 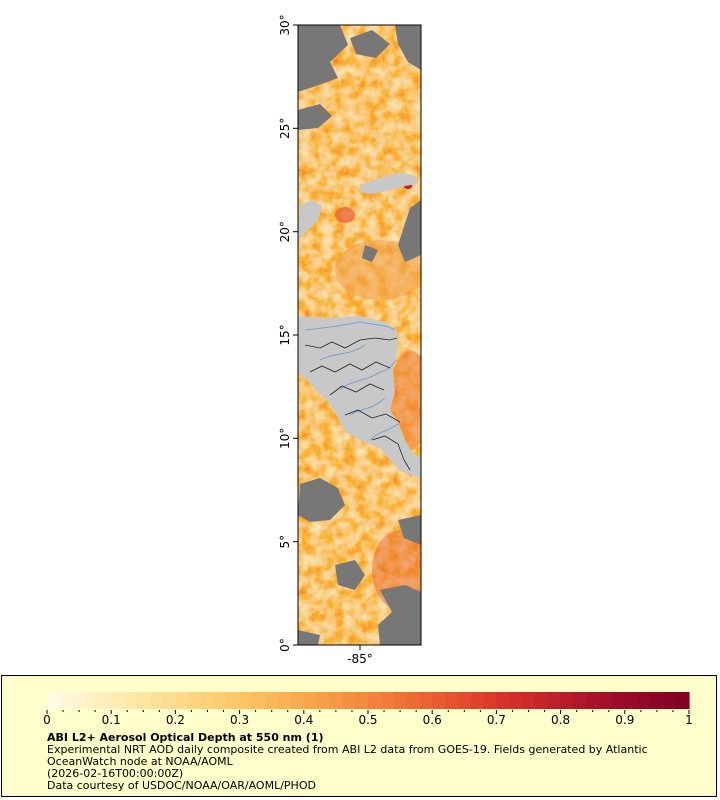 I want to click on lat-label-25: 25°, so click(x=285, y=128).